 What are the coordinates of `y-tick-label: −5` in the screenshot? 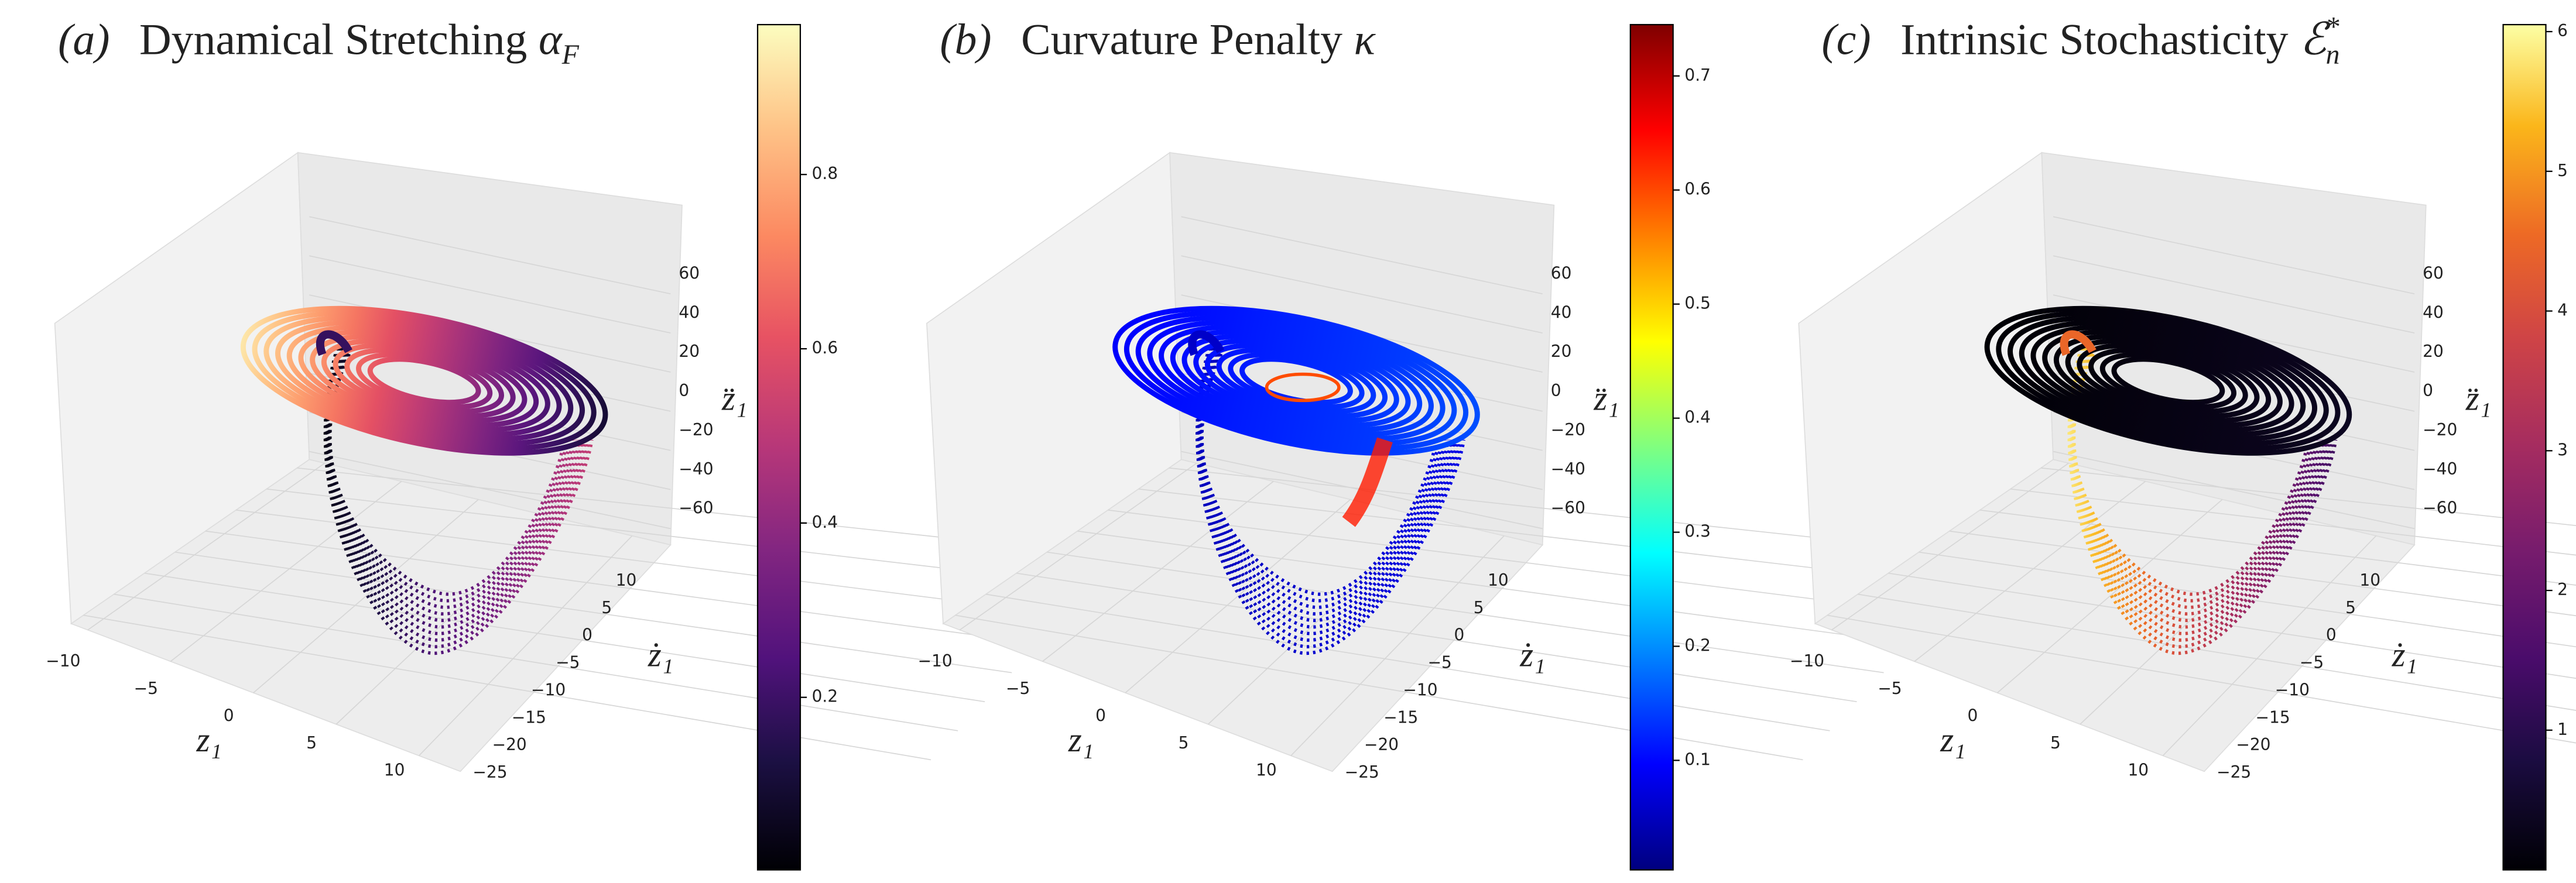 It's located at (568, 663).